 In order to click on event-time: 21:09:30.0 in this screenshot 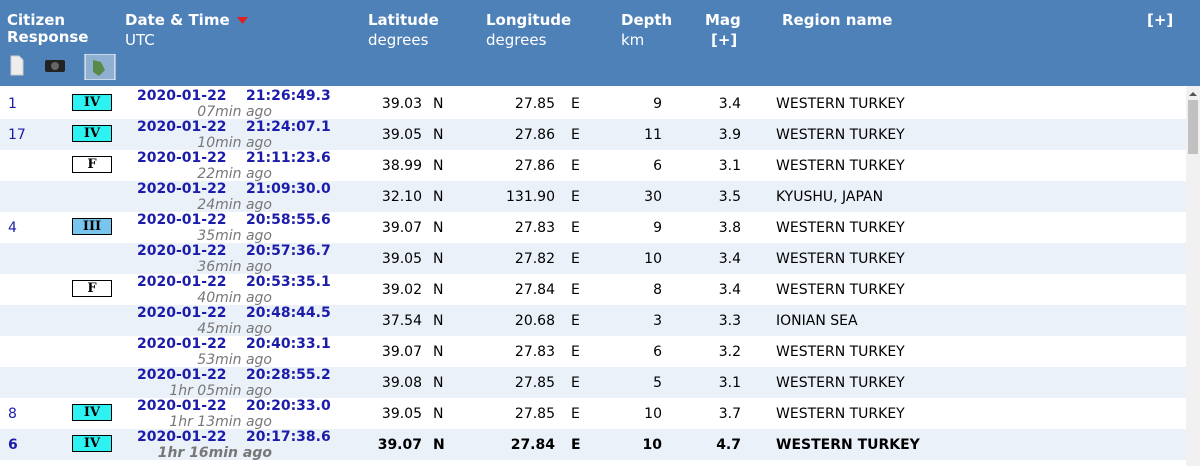, I will do `click(288, 189)`.